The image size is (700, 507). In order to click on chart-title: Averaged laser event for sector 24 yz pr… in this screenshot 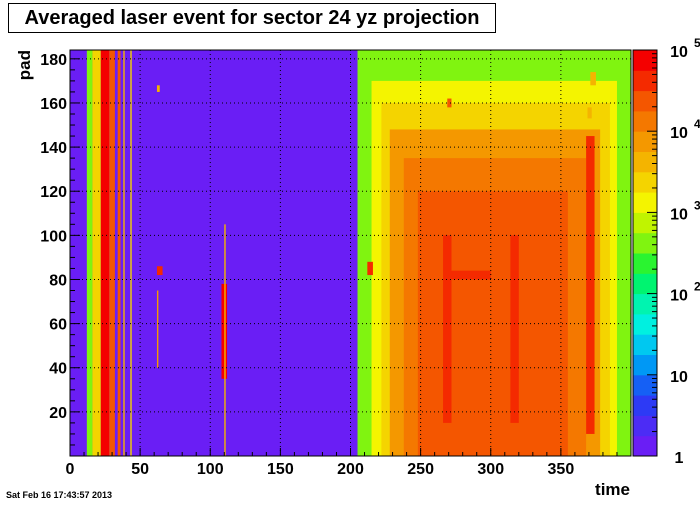, I will do `click(252, 18)`.